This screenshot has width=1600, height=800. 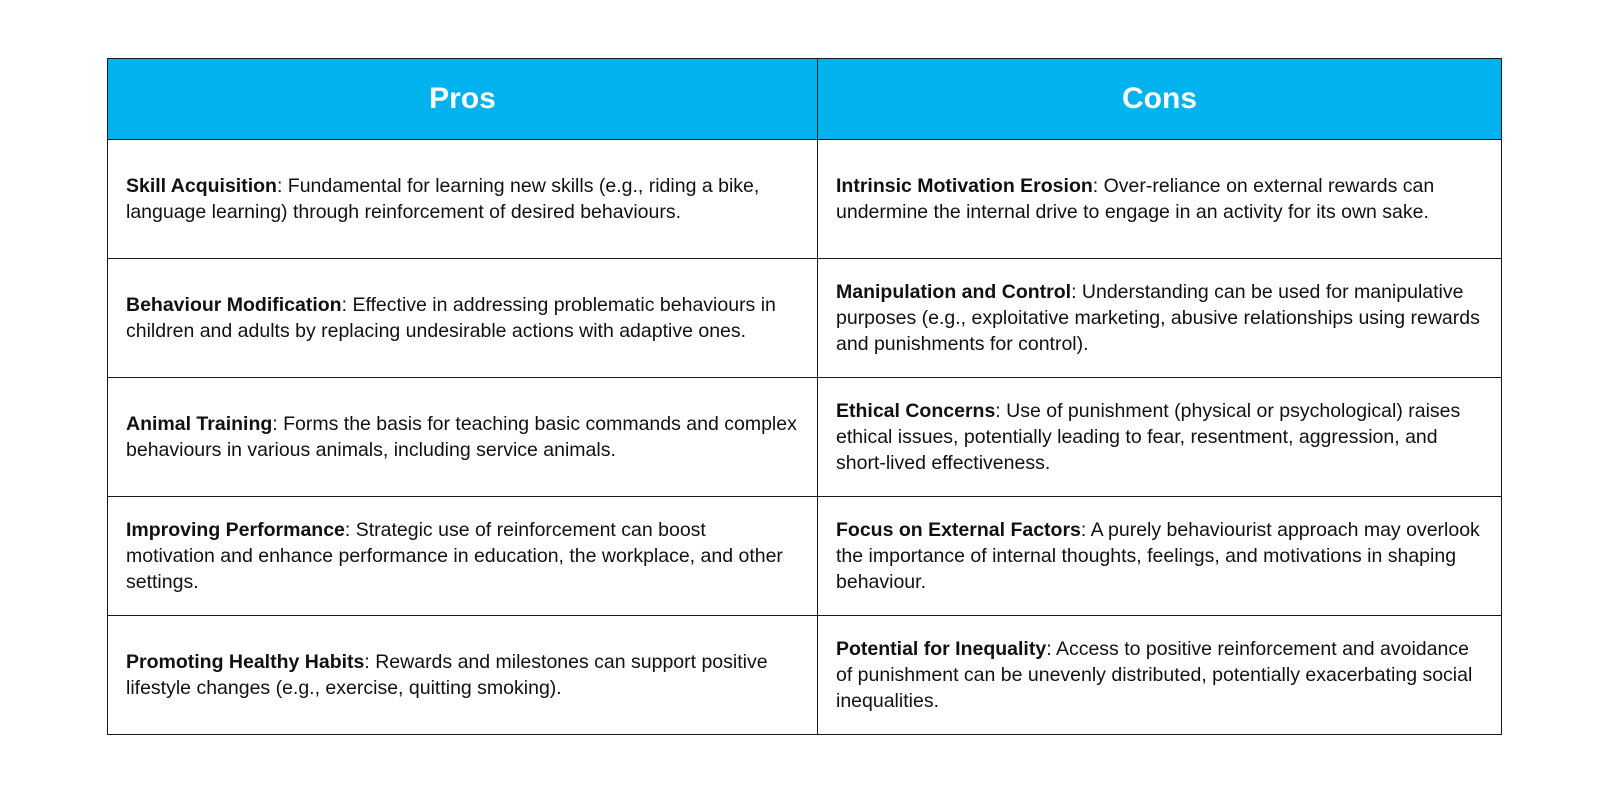 I want to click on con-title: Ethical Concerns, so click(x=916, y=411).